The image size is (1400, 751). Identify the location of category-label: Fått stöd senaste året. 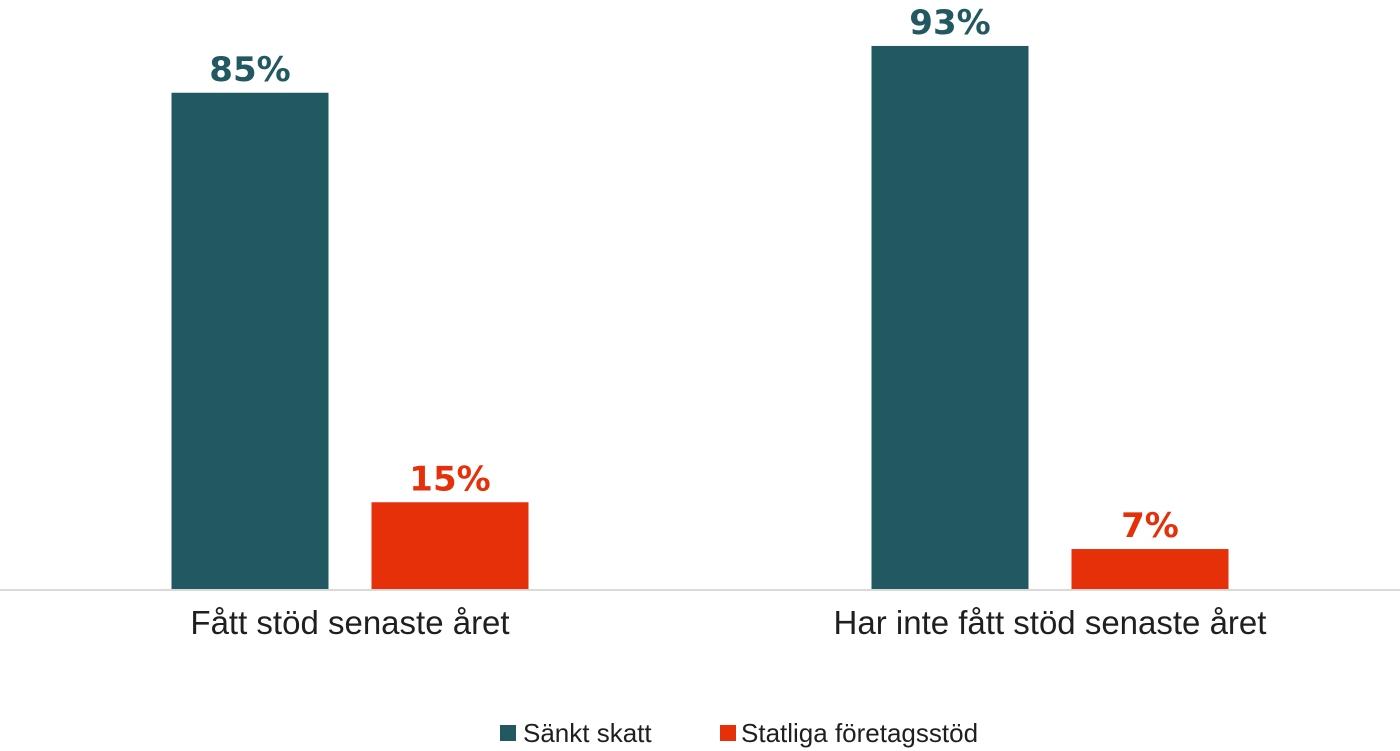
(349, 622).